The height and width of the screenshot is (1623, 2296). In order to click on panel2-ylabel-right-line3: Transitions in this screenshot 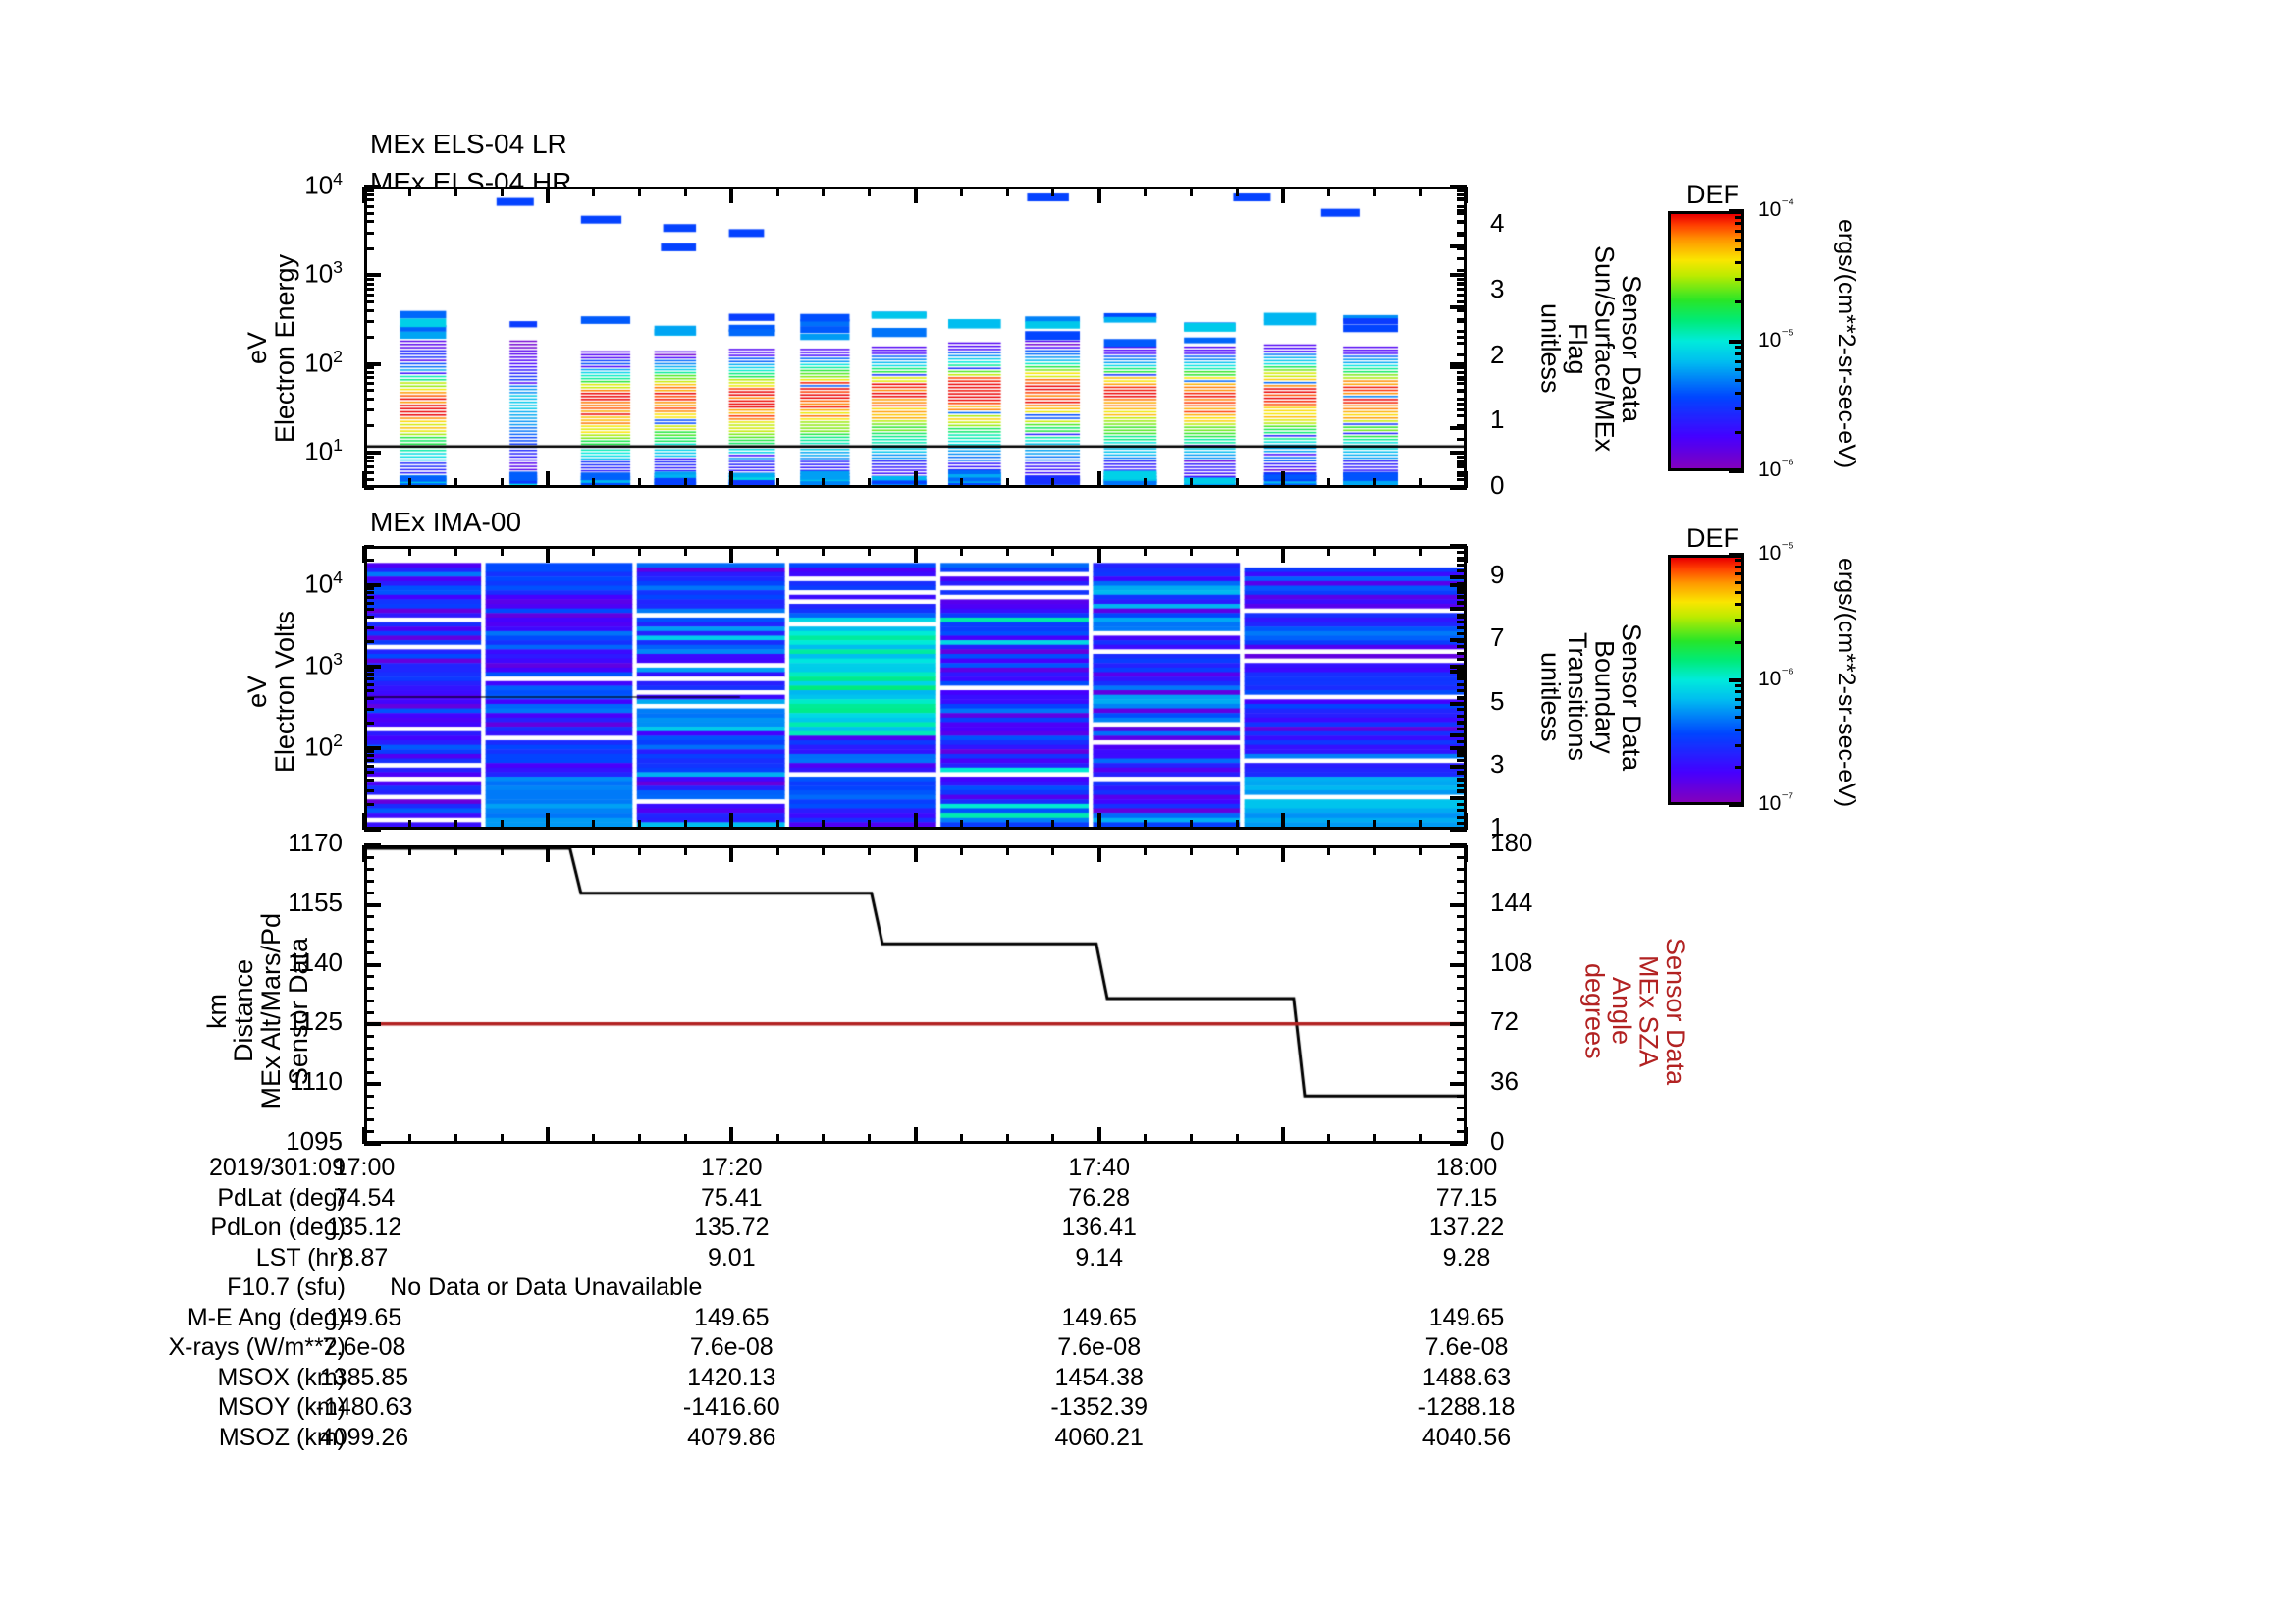, I will do `click(1578, 697)`.